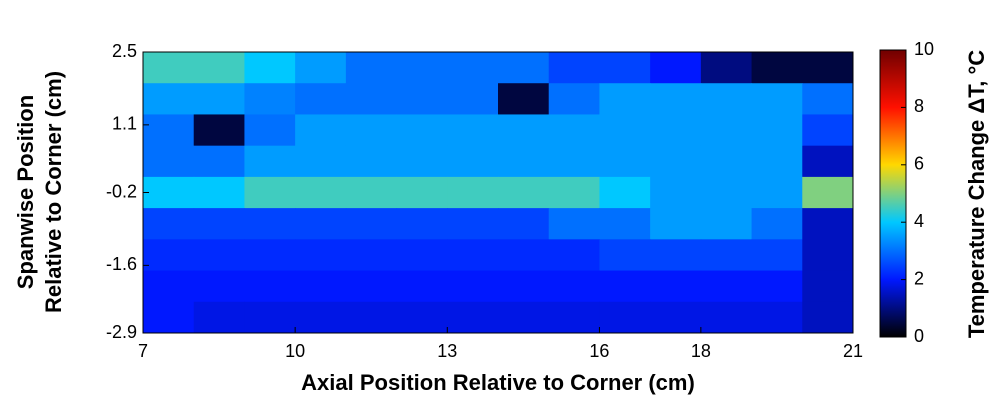  I want to click on colorbar-label: Temperature Change ΔT, °C, so click(976, 194).